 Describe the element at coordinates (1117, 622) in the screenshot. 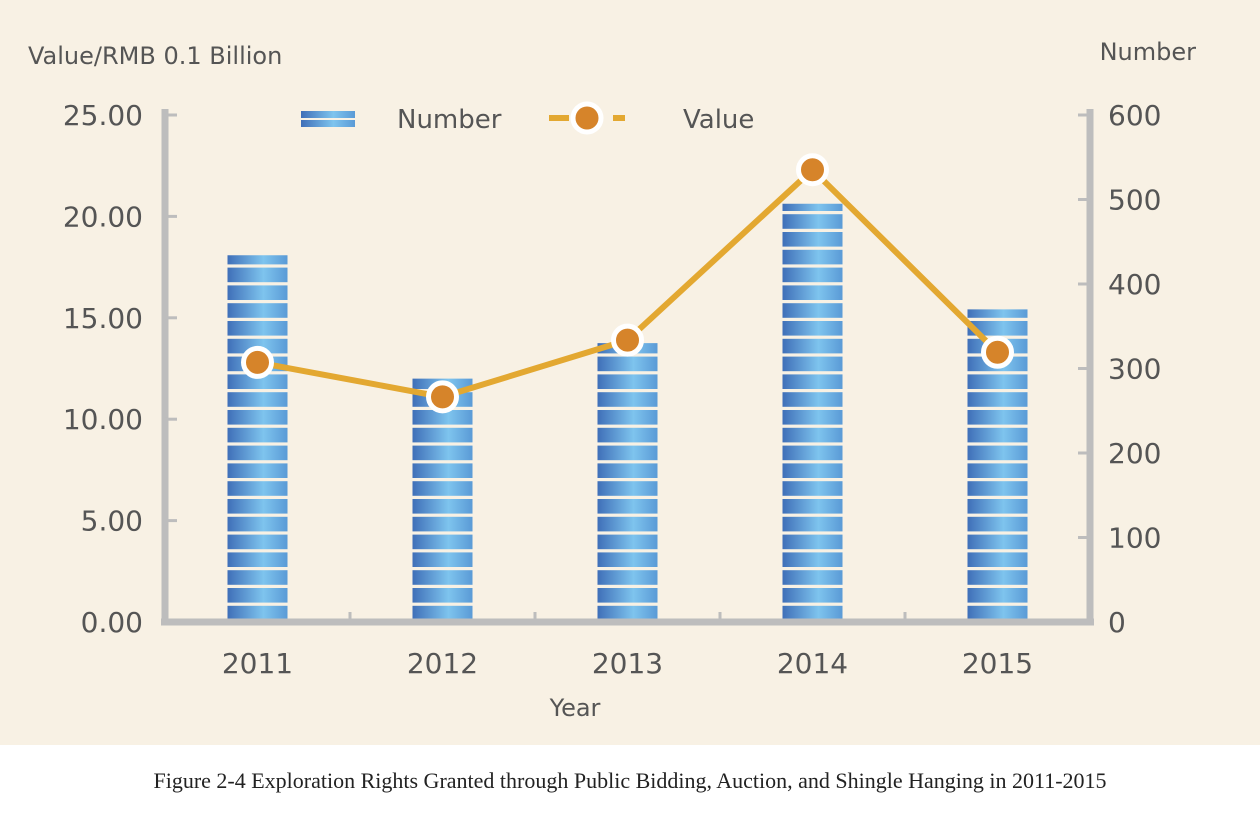

I see `y-right-tick-label: 0` at that location.